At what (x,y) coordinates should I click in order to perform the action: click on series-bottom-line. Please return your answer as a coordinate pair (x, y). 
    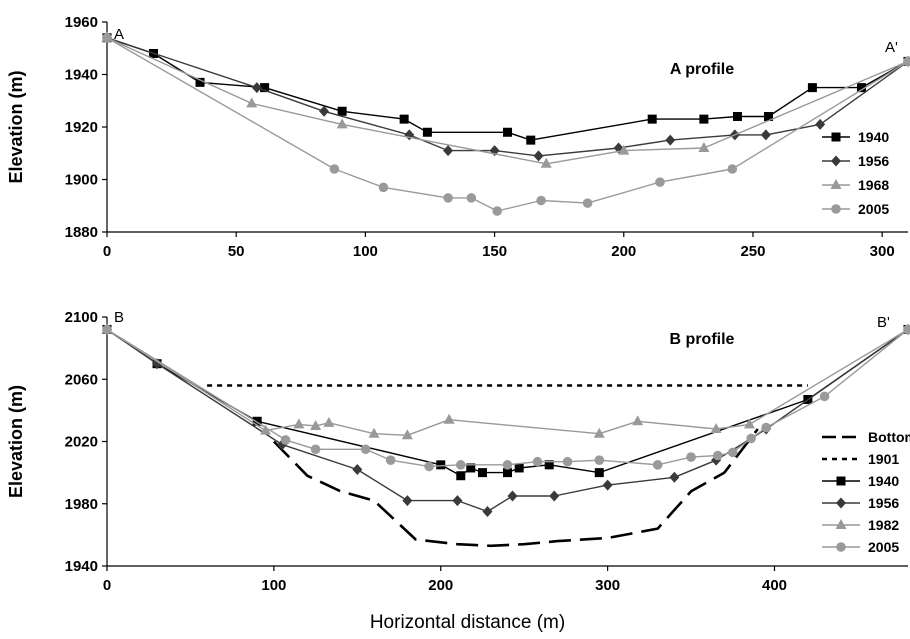
    Looking at the image, I should click on (515, 488).